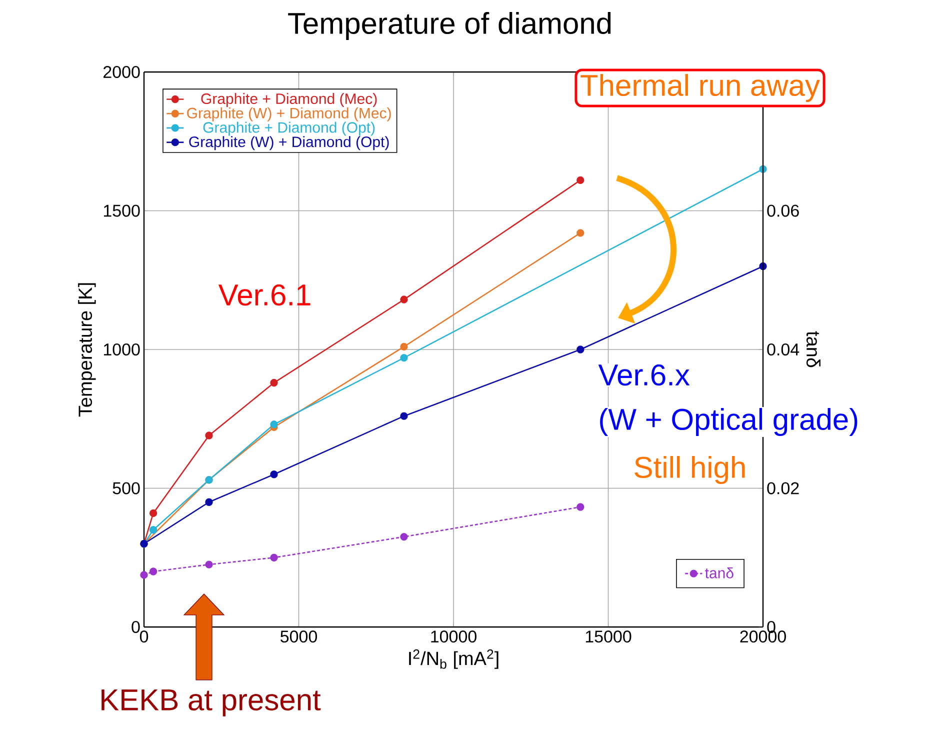 This screenshot has width=950, height=730. I want to click on legend-label: Graphite + Diamond (Mec), so click(289, 100).